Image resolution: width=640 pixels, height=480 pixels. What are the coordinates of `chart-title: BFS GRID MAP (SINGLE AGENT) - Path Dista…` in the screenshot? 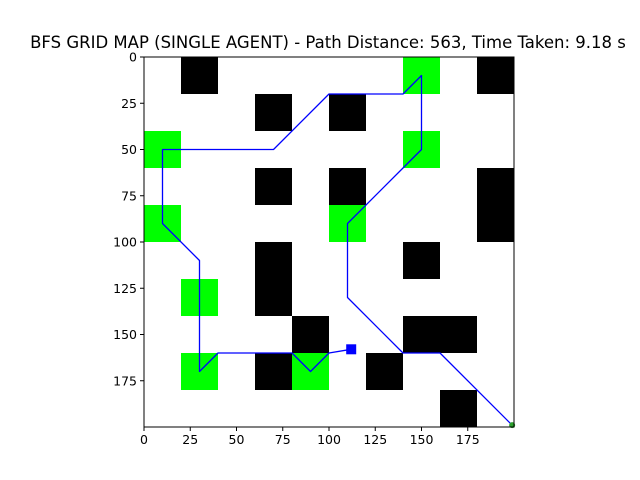 It's located at (328, 42).